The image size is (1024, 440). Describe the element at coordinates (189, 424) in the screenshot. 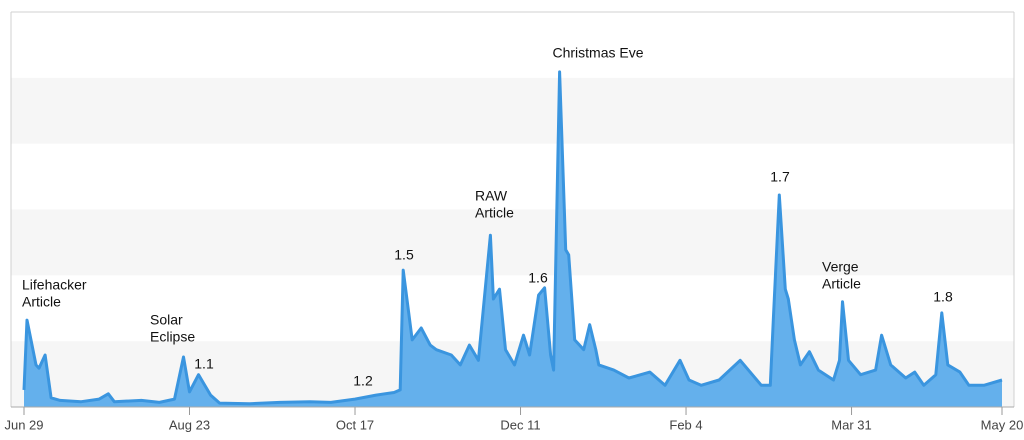

I see `x-tick-label: Aug 23` at that location.